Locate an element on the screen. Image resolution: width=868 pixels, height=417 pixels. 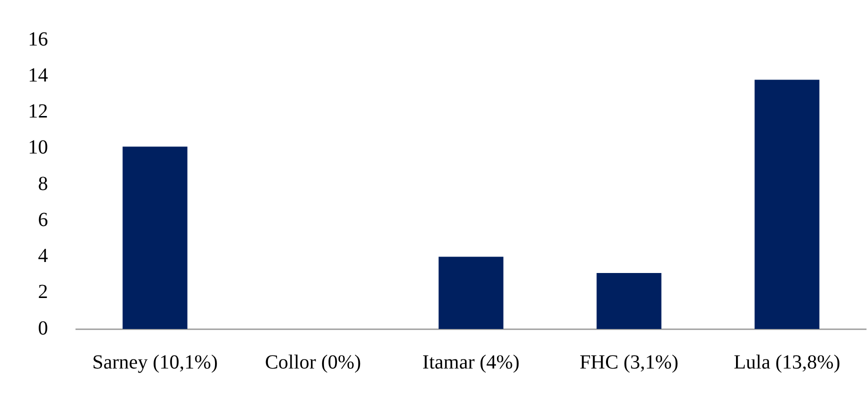
x-tick-label: Lula (13,8%) is located at coordinates (787, 362).